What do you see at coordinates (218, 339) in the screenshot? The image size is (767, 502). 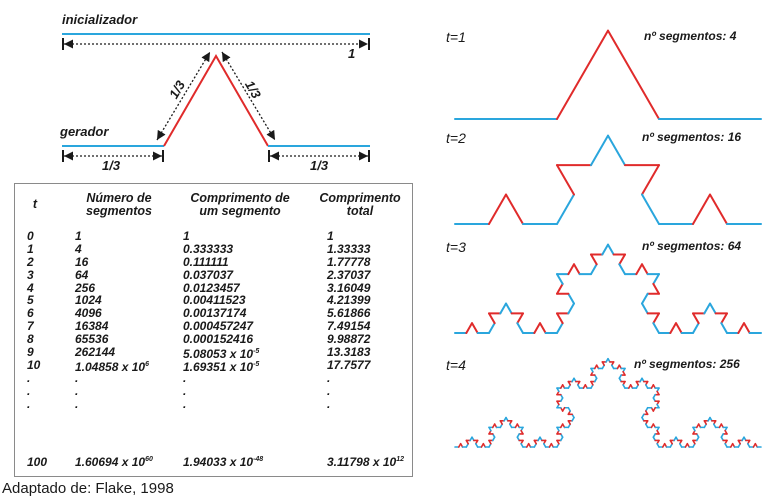 I see `table-cell-length: 0.000152416` at bounding box center [218, 339].